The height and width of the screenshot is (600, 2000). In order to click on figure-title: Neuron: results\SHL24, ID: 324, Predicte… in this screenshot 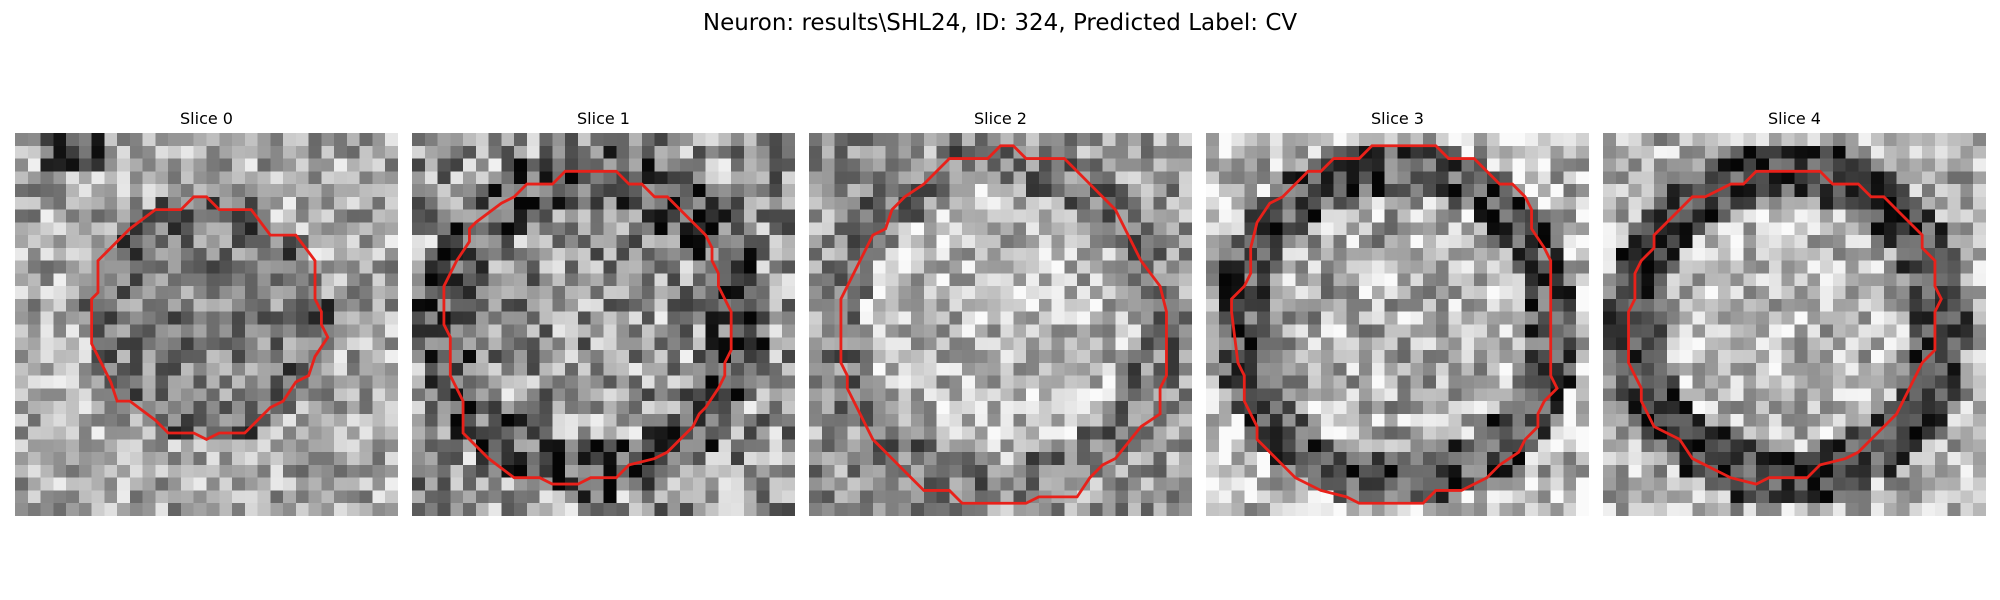, I will do `click(1000, 23)`.